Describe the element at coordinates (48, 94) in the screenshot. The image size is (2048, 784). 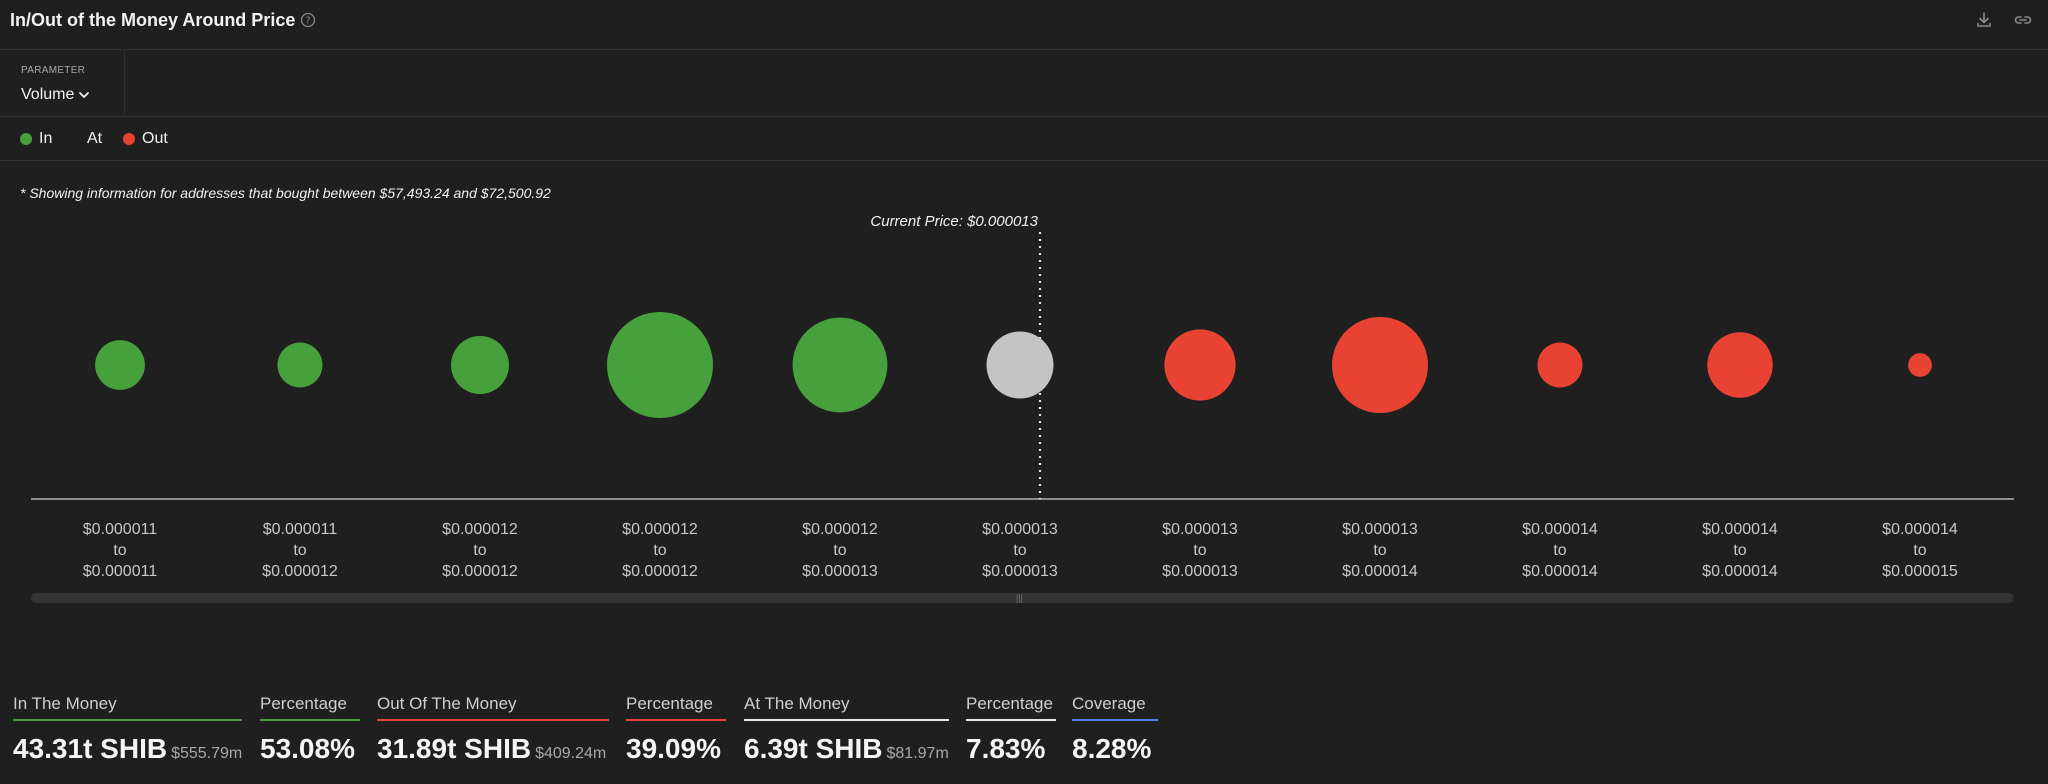
I see `parameter-value: Volume` at that location.